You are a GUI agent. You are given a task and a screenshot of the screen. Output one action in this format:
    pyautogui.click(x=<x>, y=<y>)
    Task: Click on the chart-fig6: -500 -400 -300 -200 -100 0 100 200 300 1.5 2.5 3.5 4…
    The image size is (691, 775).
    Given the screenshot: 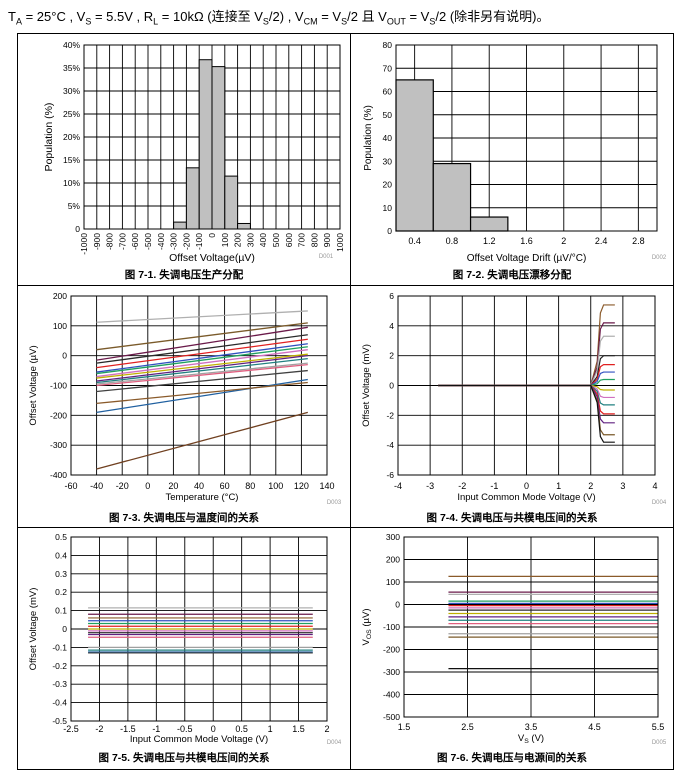 What is the action you would take?
    pyautogui.click(x=514, y=639)
    